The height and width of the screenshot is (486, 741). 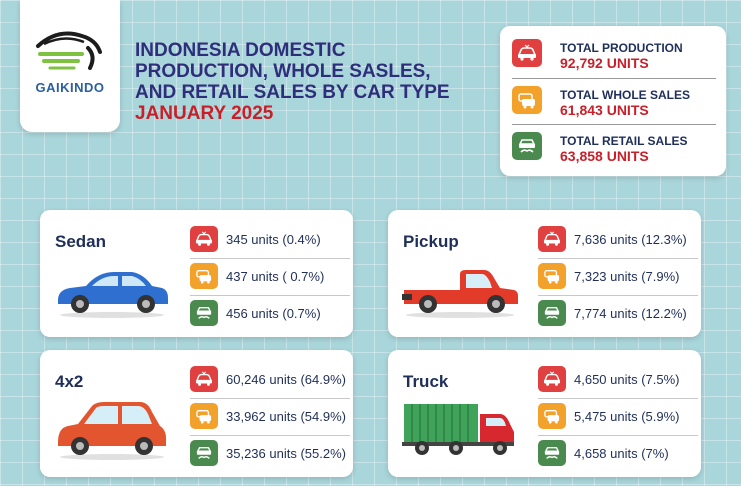 What do you see at coordinates (69, 50) in the screenshot?
I see `gaikindo-logo-icon` at bounding box center [69, 50].